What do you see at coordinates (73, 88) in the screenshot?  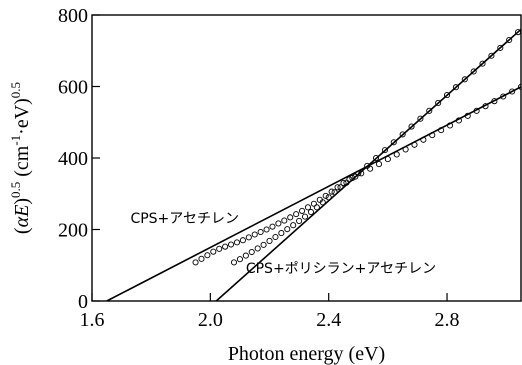 I see `y-tick-label: 600` at bounding box center [73, 88].